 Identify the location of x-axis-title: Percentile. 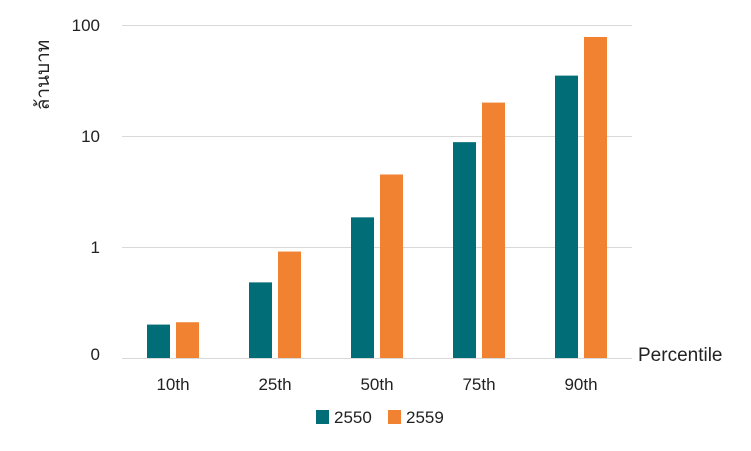
(680, 355).